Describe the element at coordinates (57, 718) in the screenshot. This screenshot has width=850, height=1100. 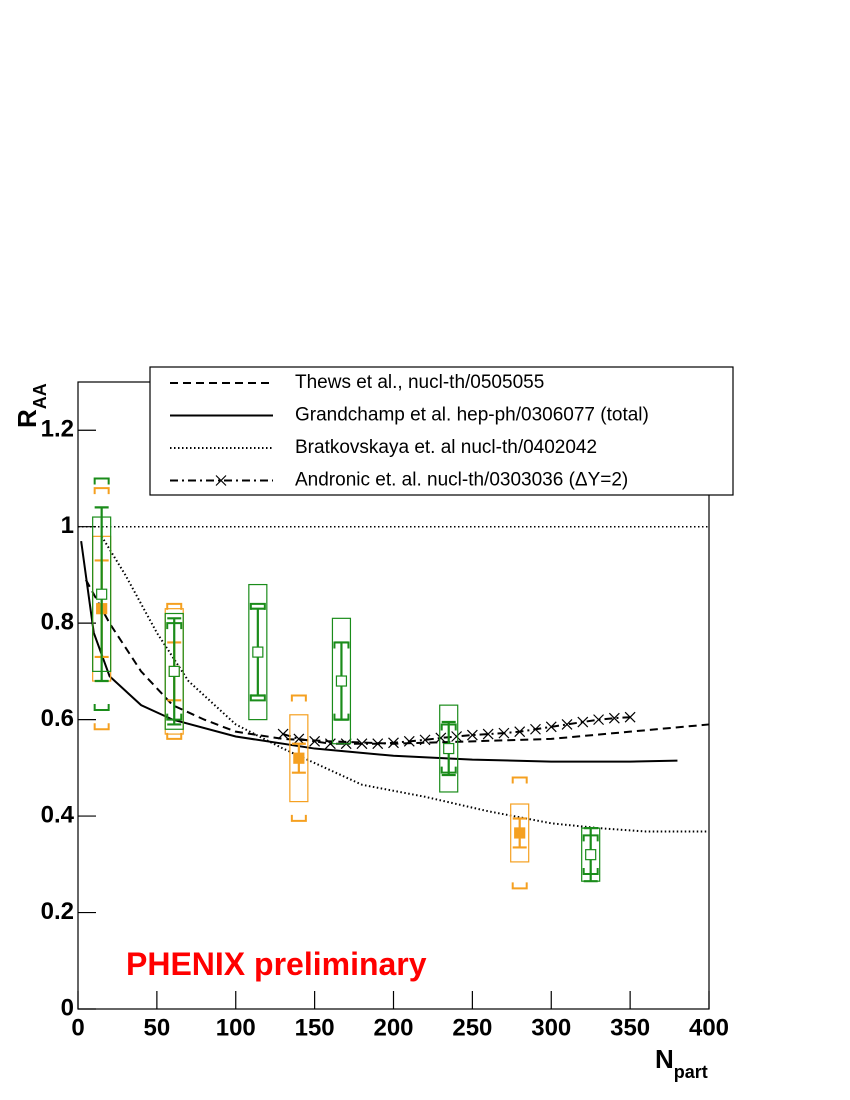
I see `y-tick-label: 0.6` at that location.